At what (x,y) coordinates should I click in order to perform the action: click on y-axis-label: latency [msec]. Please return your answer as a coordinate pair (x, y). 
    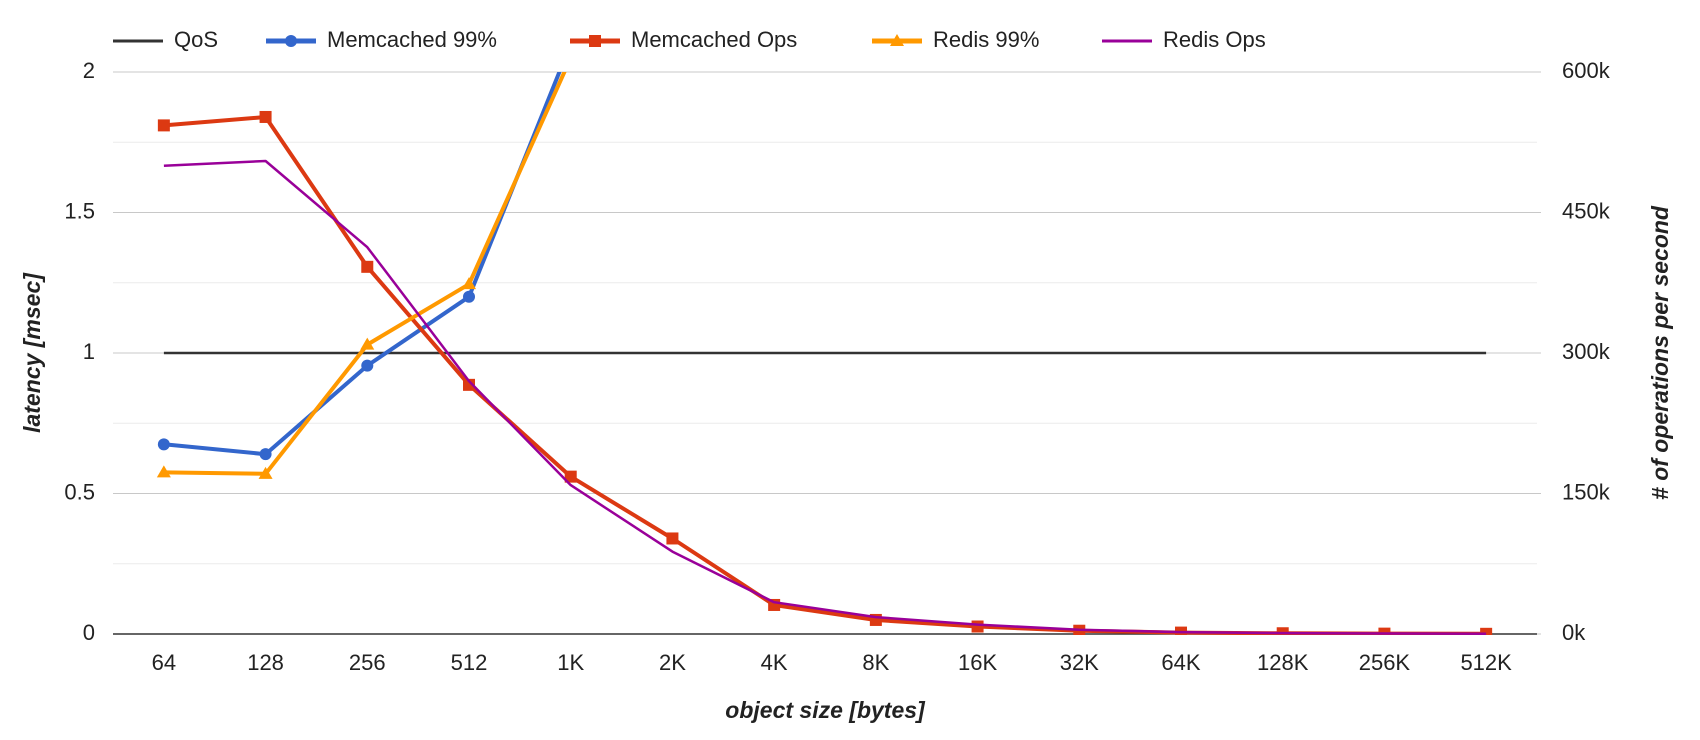
    Looking at the image, I should click on (32, 352).